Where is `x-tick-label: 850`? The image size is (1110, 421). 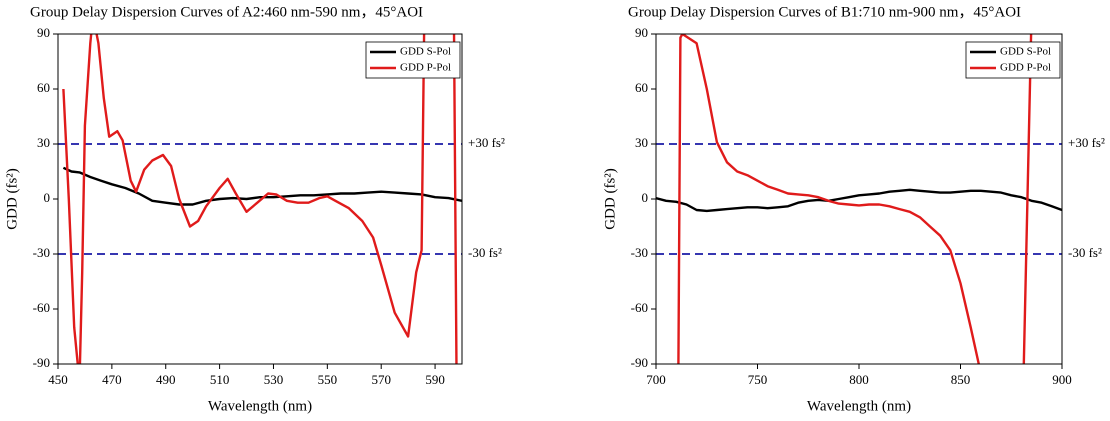 x-tick-label: 850 is located at coordinates (961, 379).